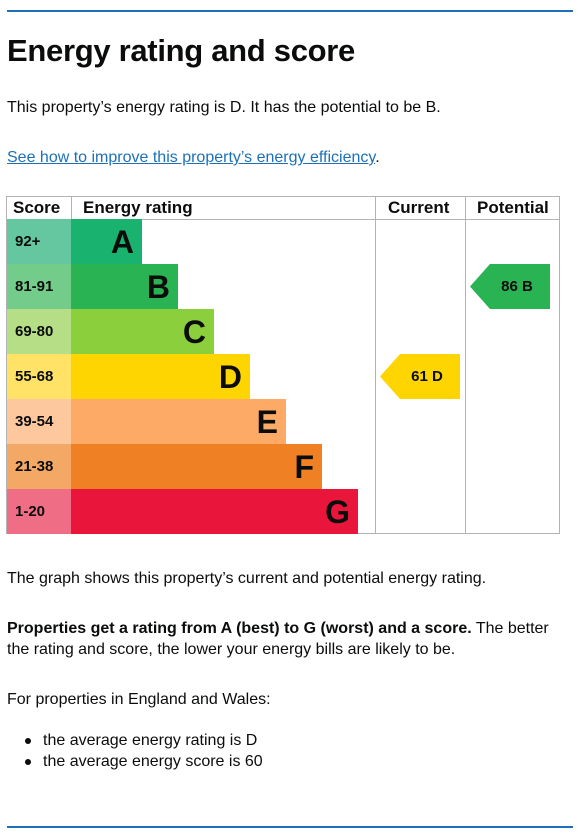  I want to click on bottom-divider, so click(290, 827).